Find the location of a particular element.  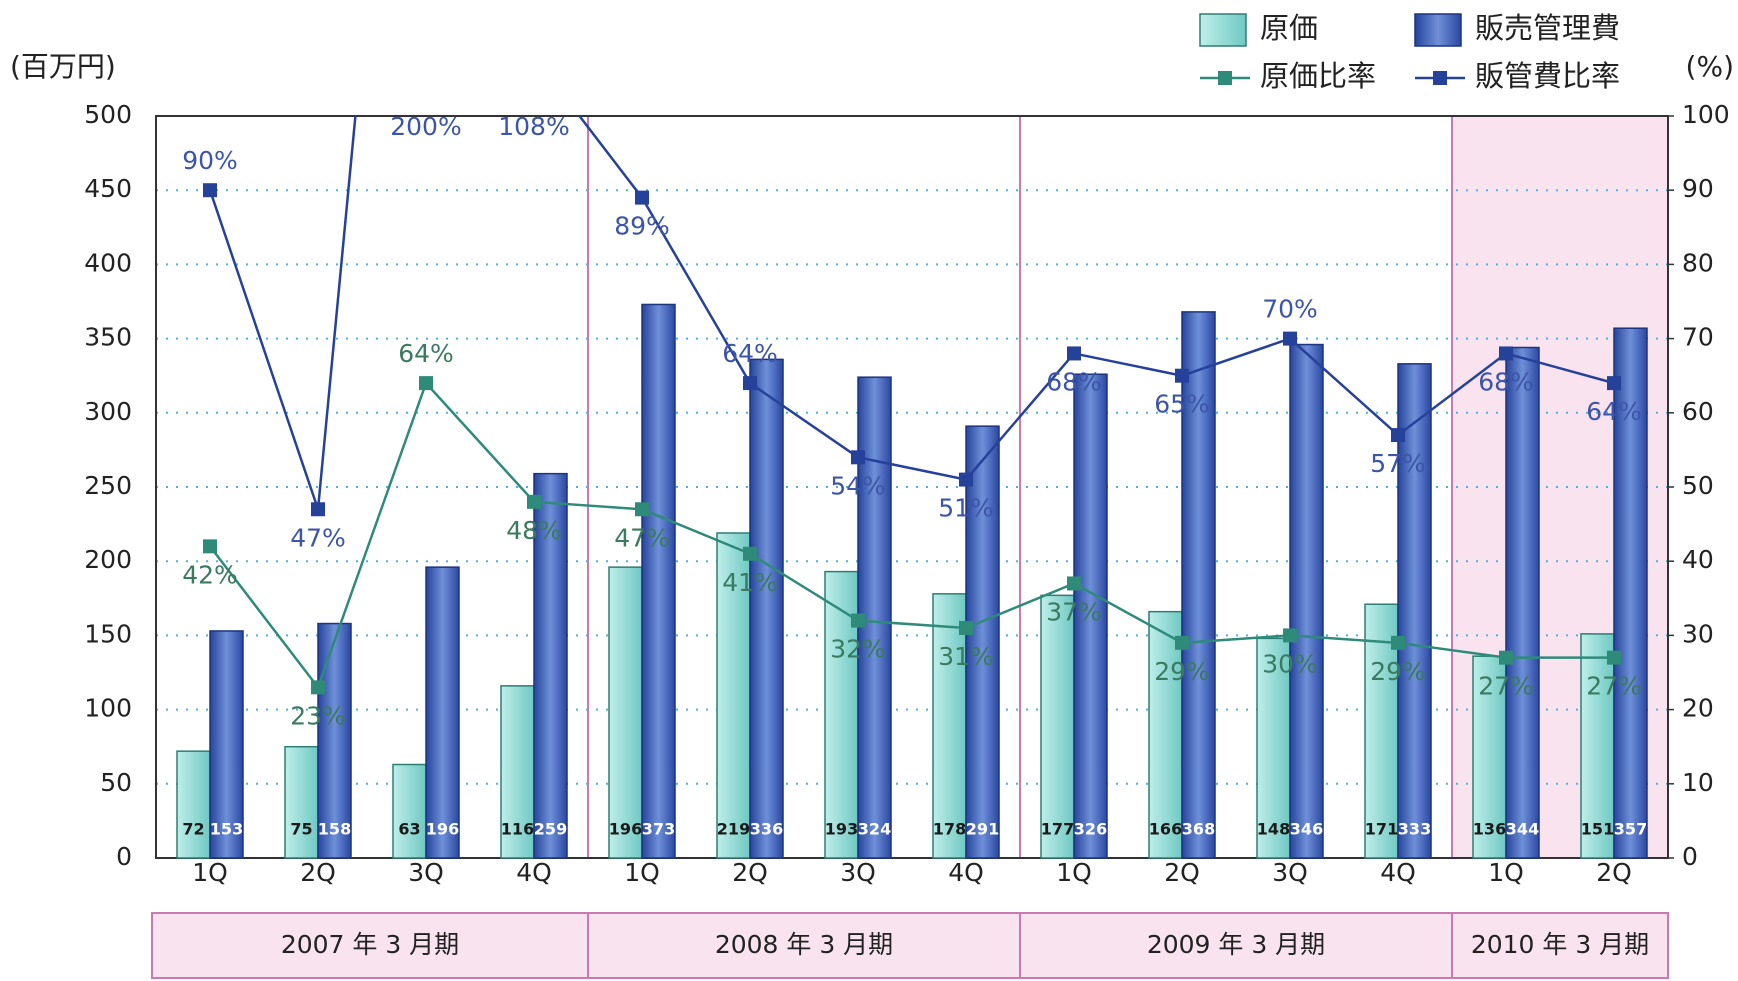

y2-tick-label: 20 is located at coordinates (1698, 708).